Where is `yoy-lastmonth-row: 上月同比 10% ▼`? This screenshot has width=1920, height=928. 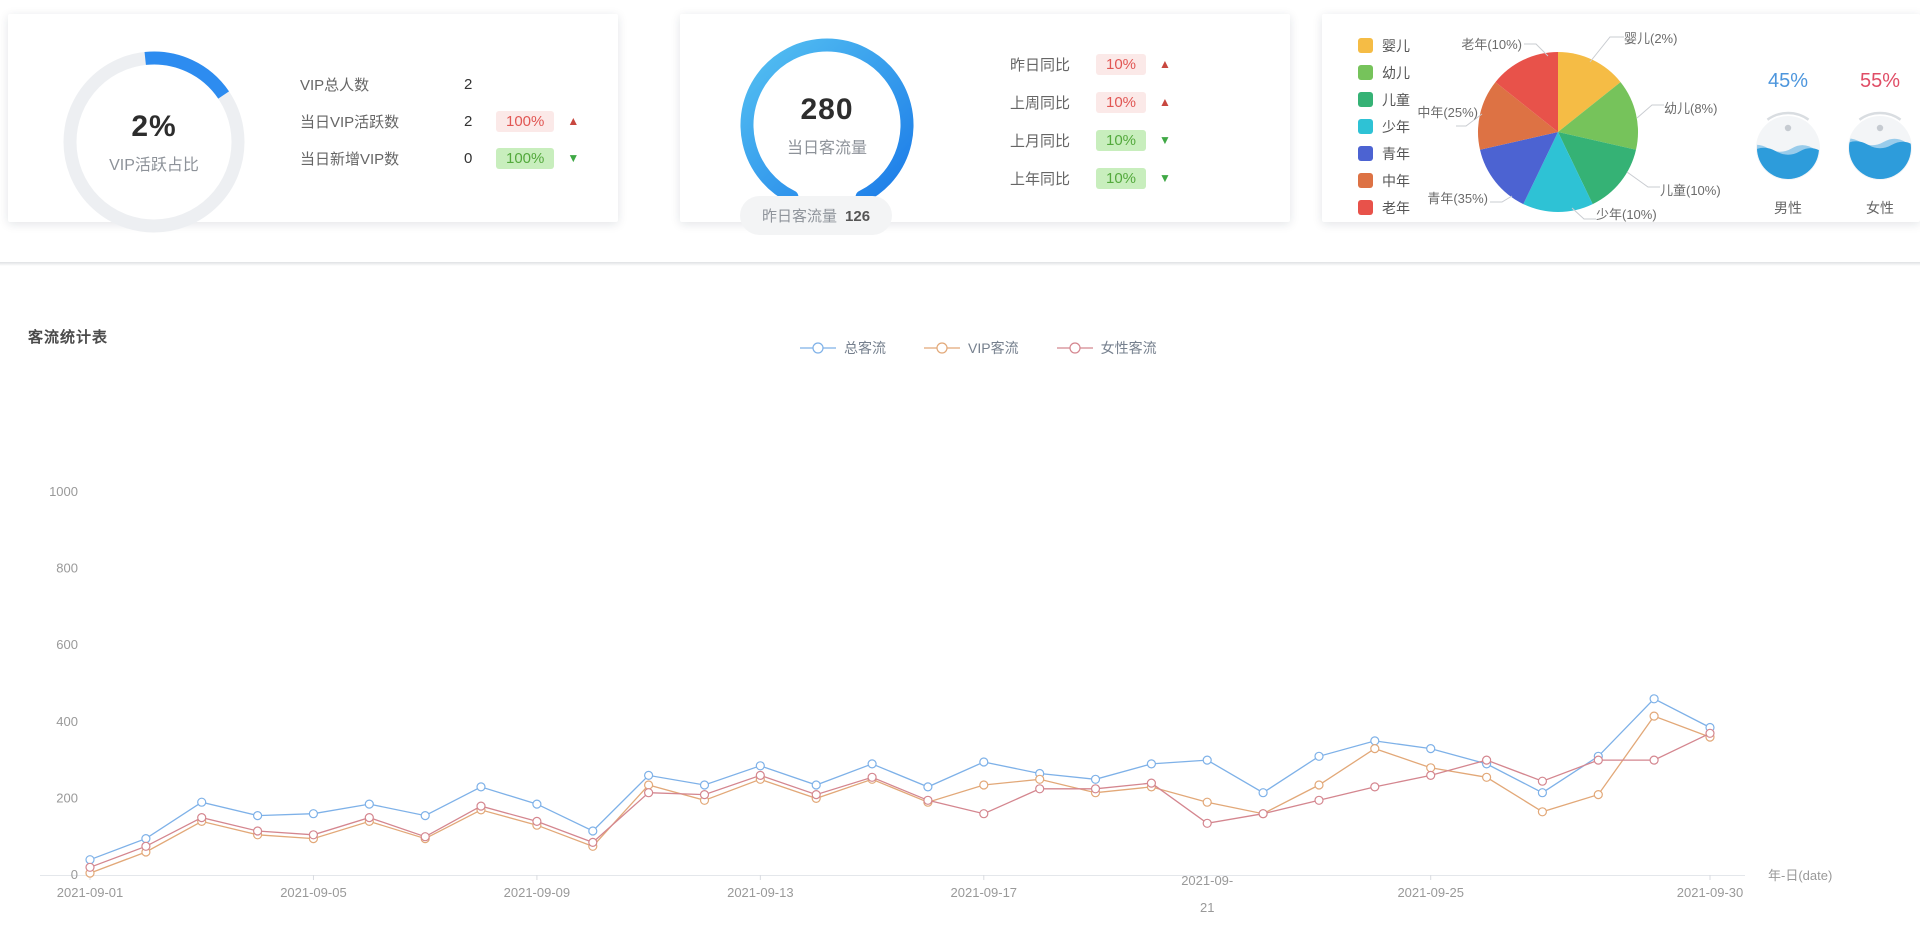
yoy-lastmonth-row: 上月同比 10% ▼ is located at coordinates (1090, 140).